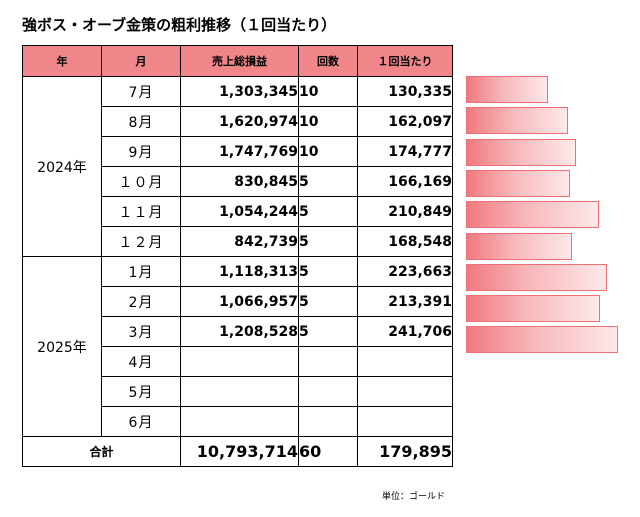 The image size is (640, 517). What do you see at coordinates (141, 121) in the screenshot?
I see `month-cell: 8月` at bounding box center [141, 121].